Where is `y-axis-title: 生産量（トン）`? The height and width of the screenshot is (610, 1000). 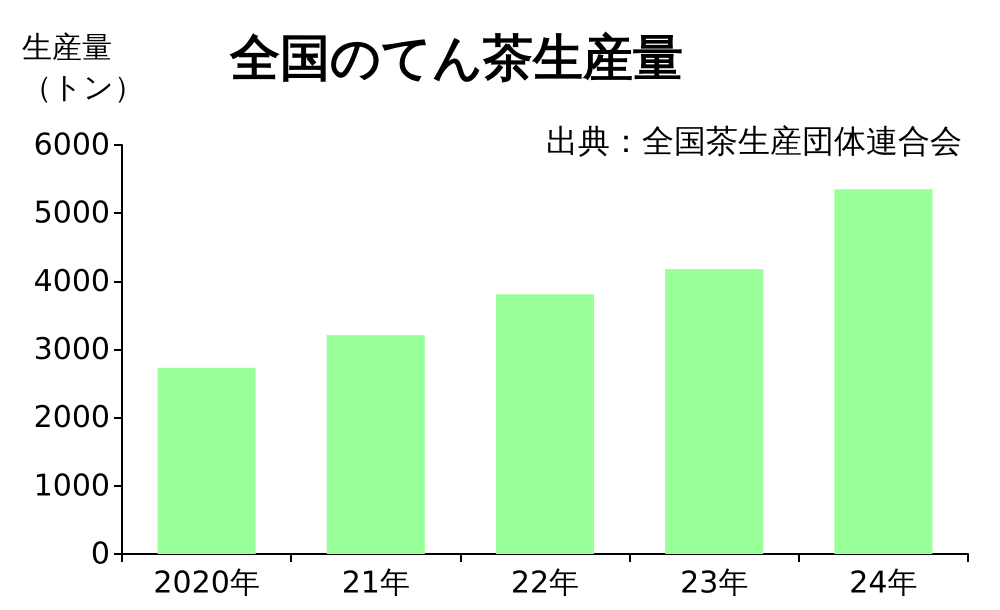
y-axis-title: 生産量（トン） is located at coordinates (83, 68).